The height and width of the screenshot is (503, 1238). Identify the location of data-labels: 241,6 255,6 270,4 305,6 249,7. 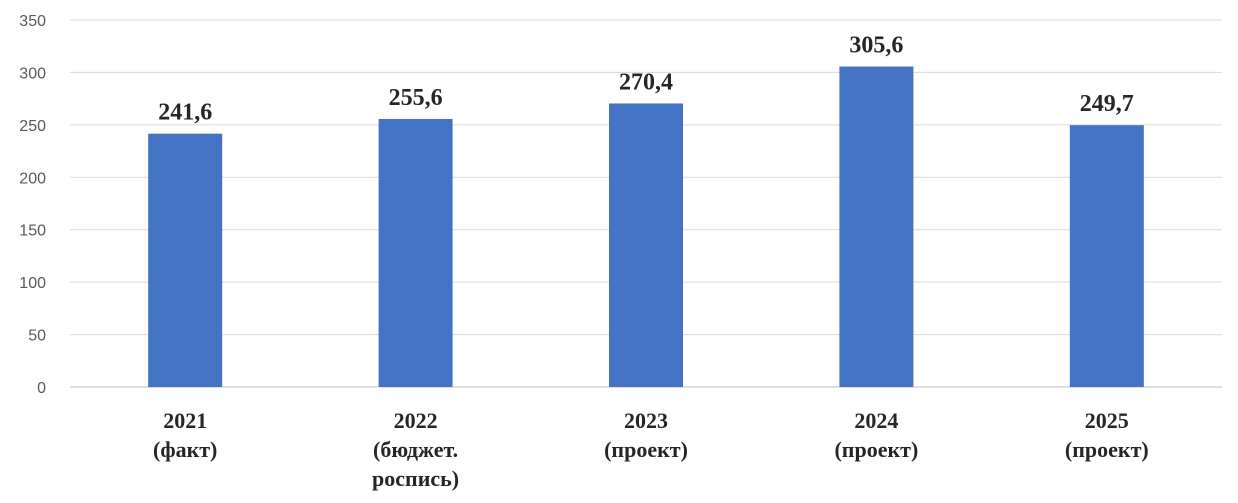
(646, 79).